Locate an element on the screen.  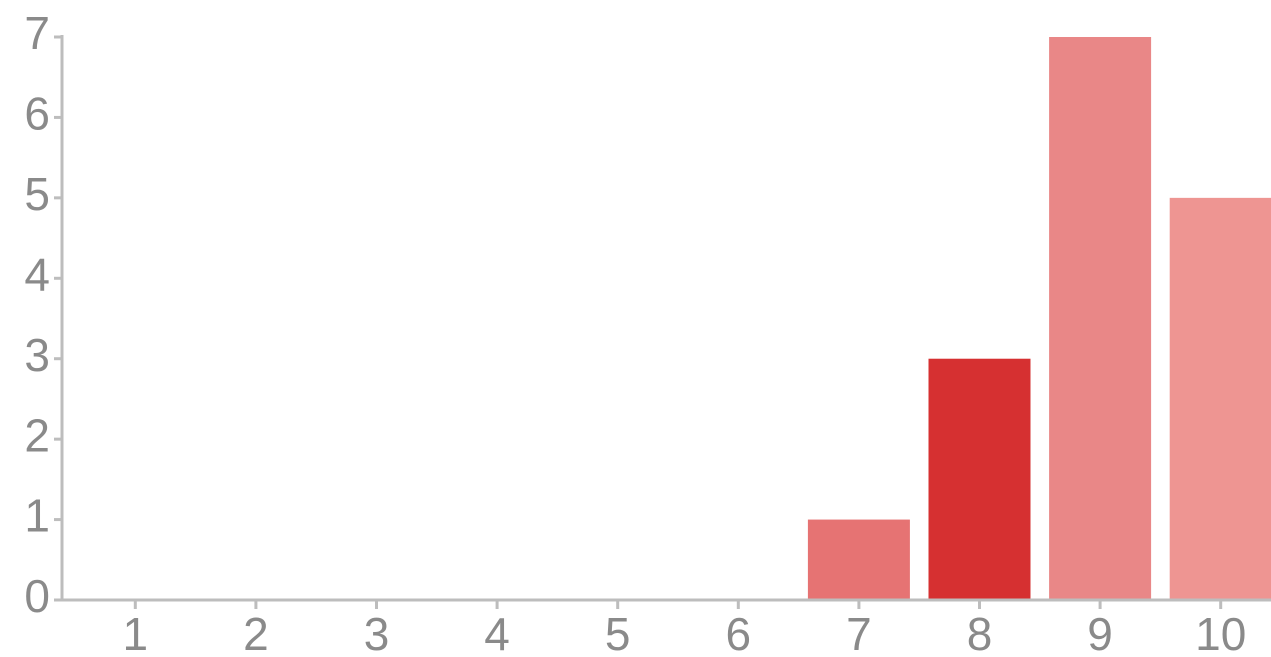
x-axis: 1 2 3 4 5 6 7 8 9 10 is located at coordinates (666, 627).